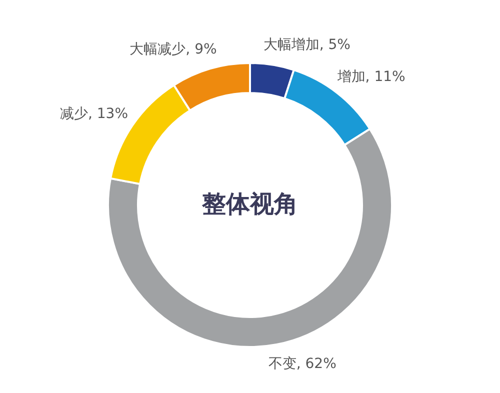 Image resolution: width=500 pixels, height=393 pixels. Describe the element at coordinates (173, 49) in the screenshot. I see `slice-label: 大幅减少, 9%` at that location.